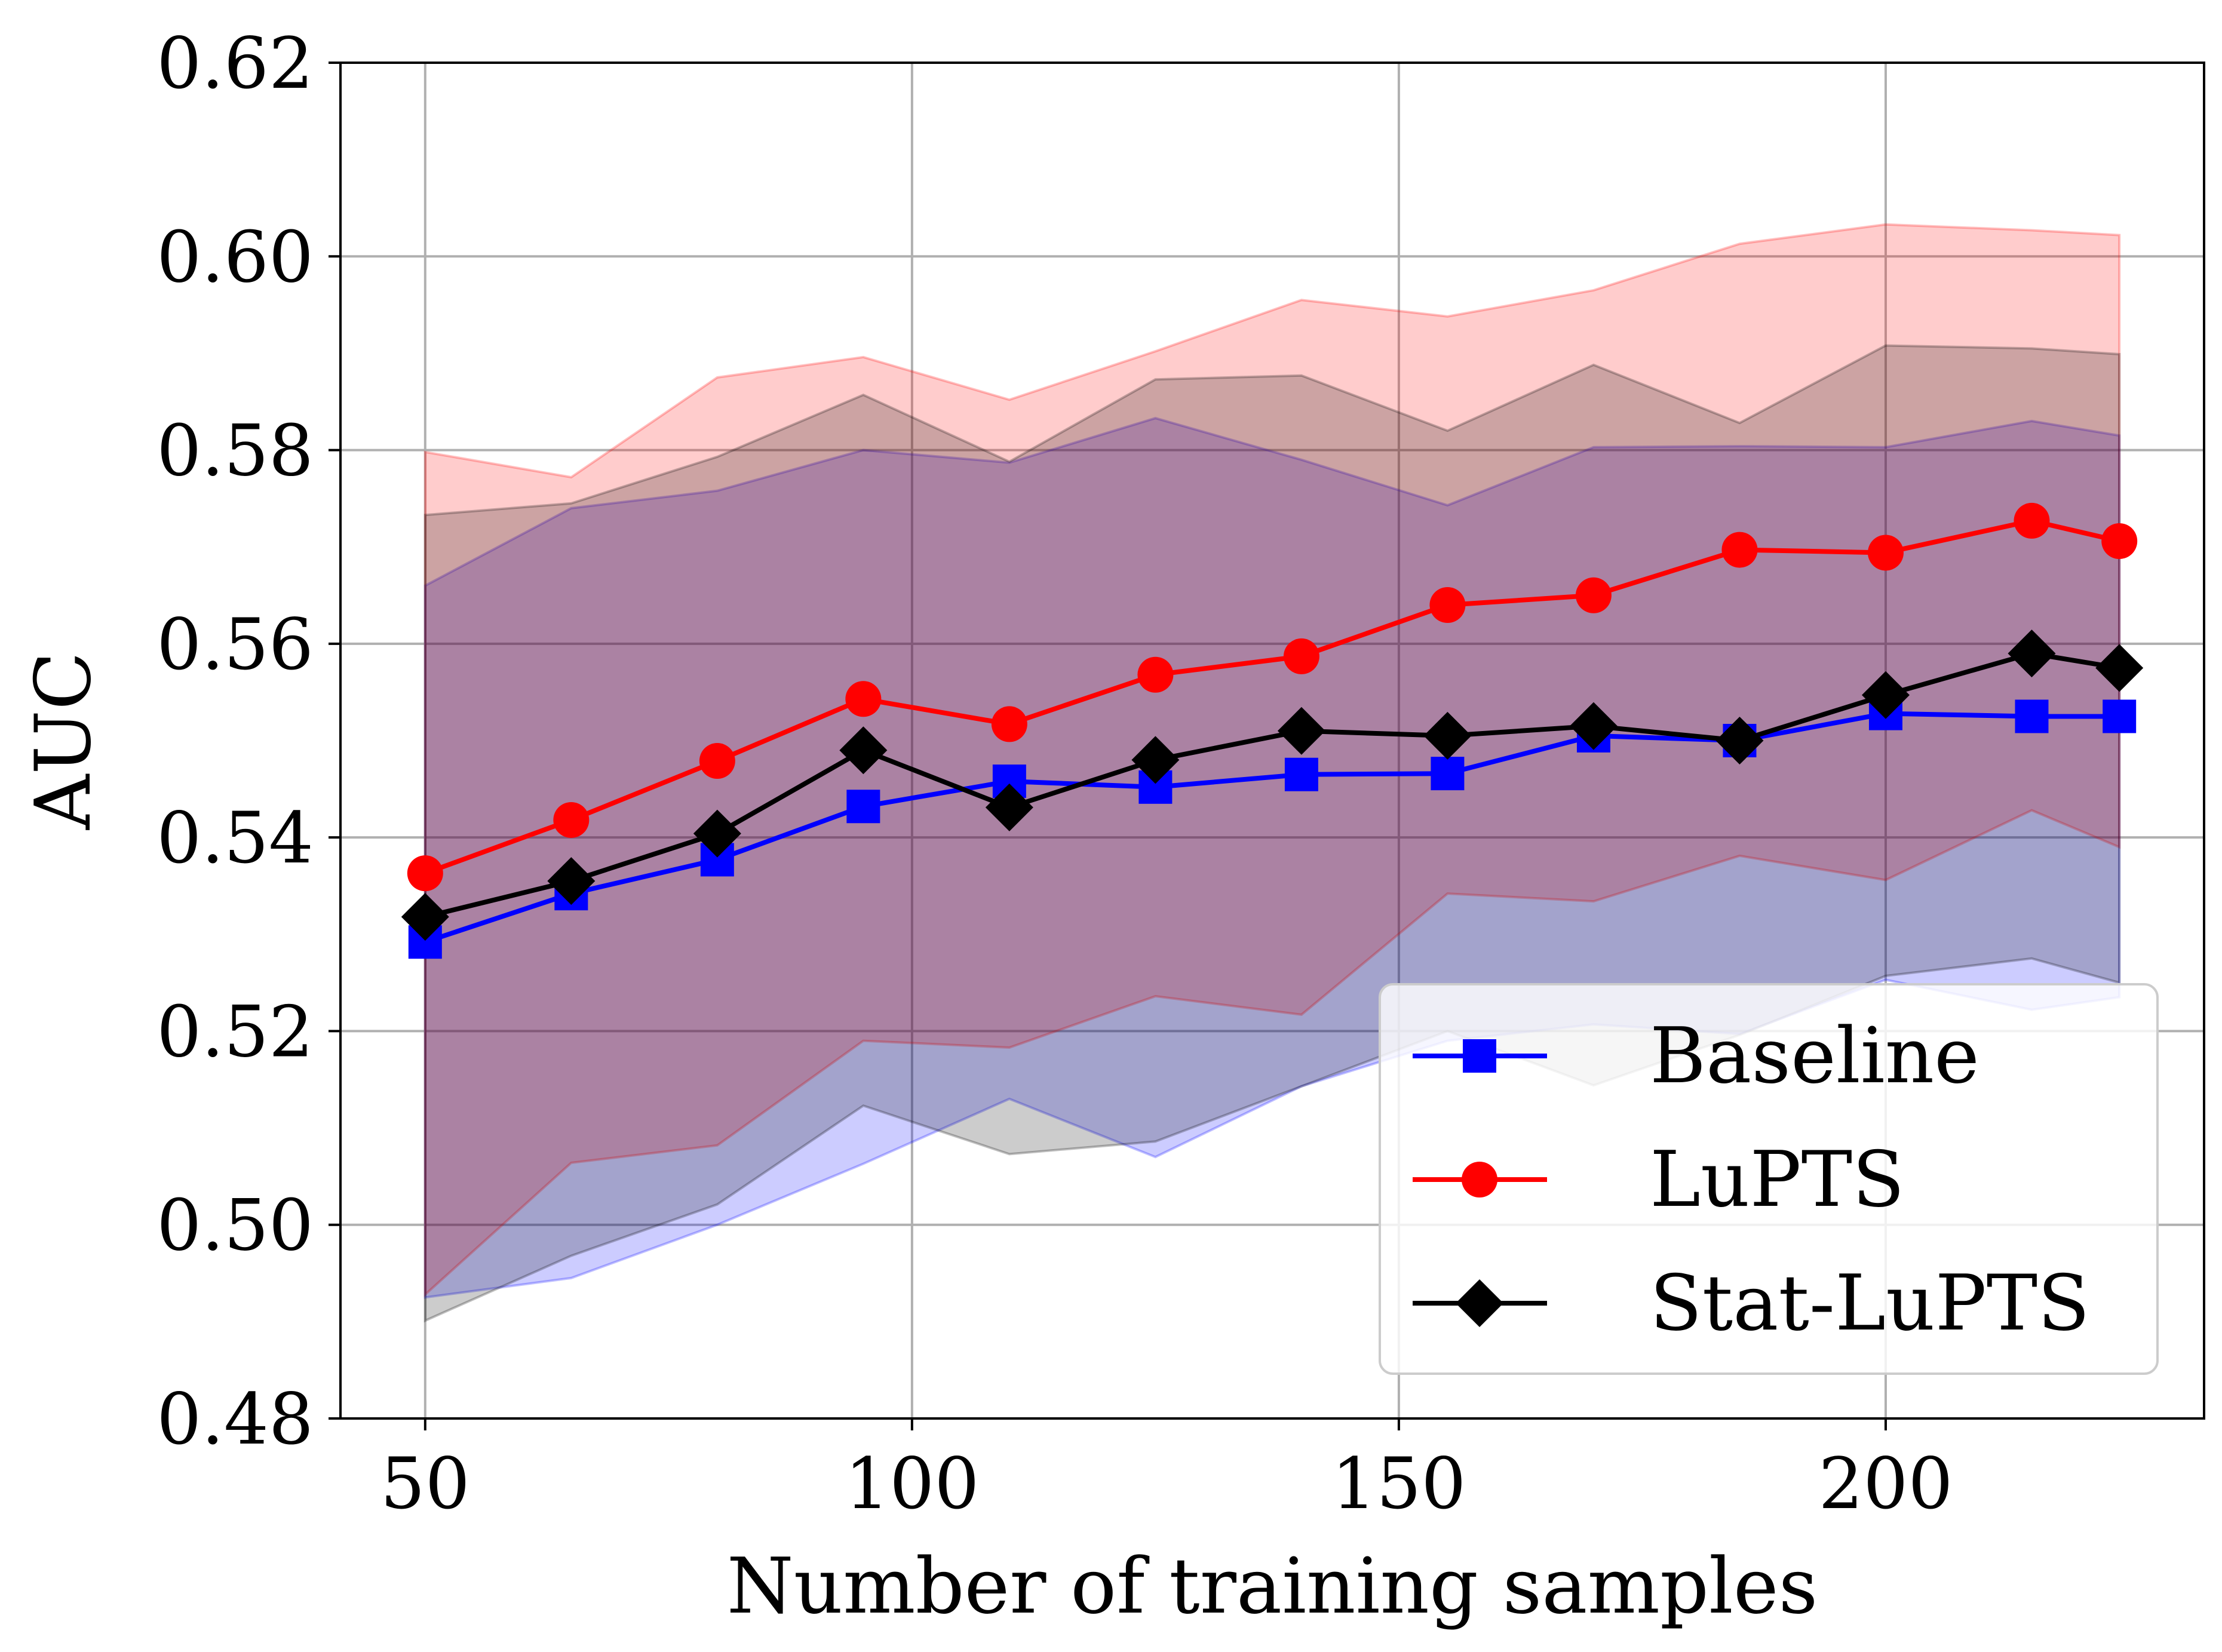  Describe the element at coordinates (1777, 1179) in the screenshot. I see `legend-label-lupts: LuPTS` at that location.